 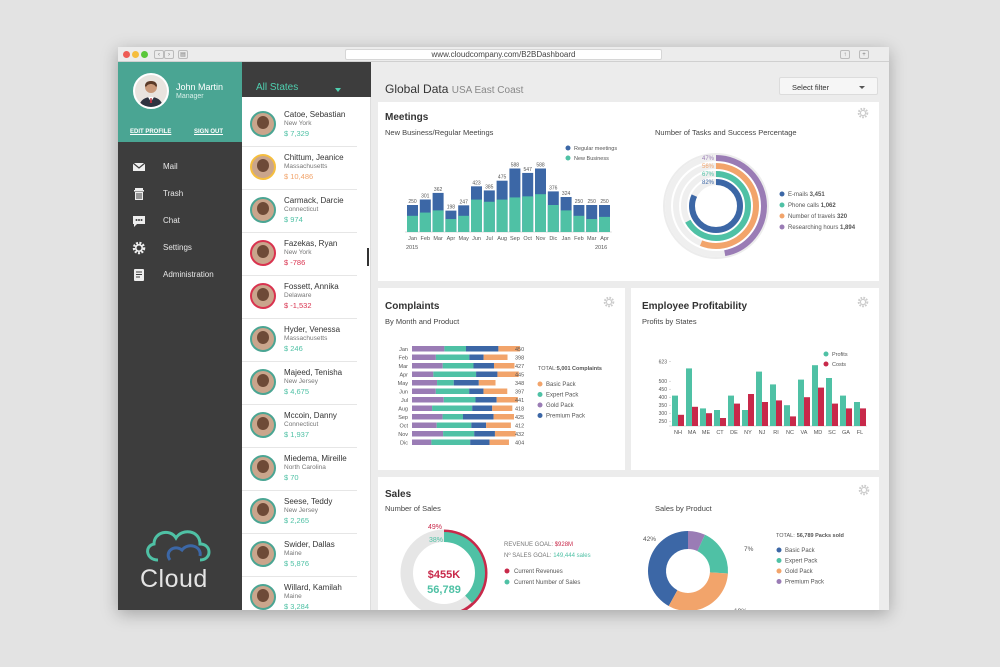 I want to click on minimize-window-button, so click(x=135, y=54).